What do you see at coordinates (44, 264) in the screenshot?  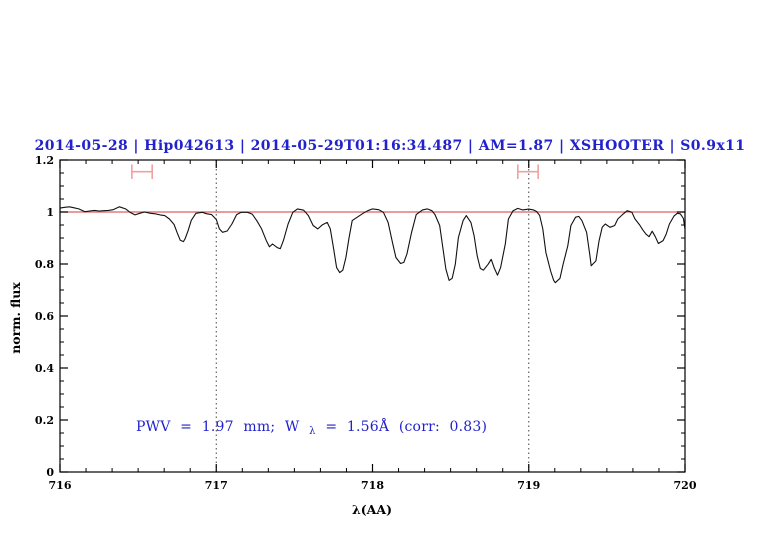 I see `y-tick-label: 0.8` at bounding box center [44, 264].